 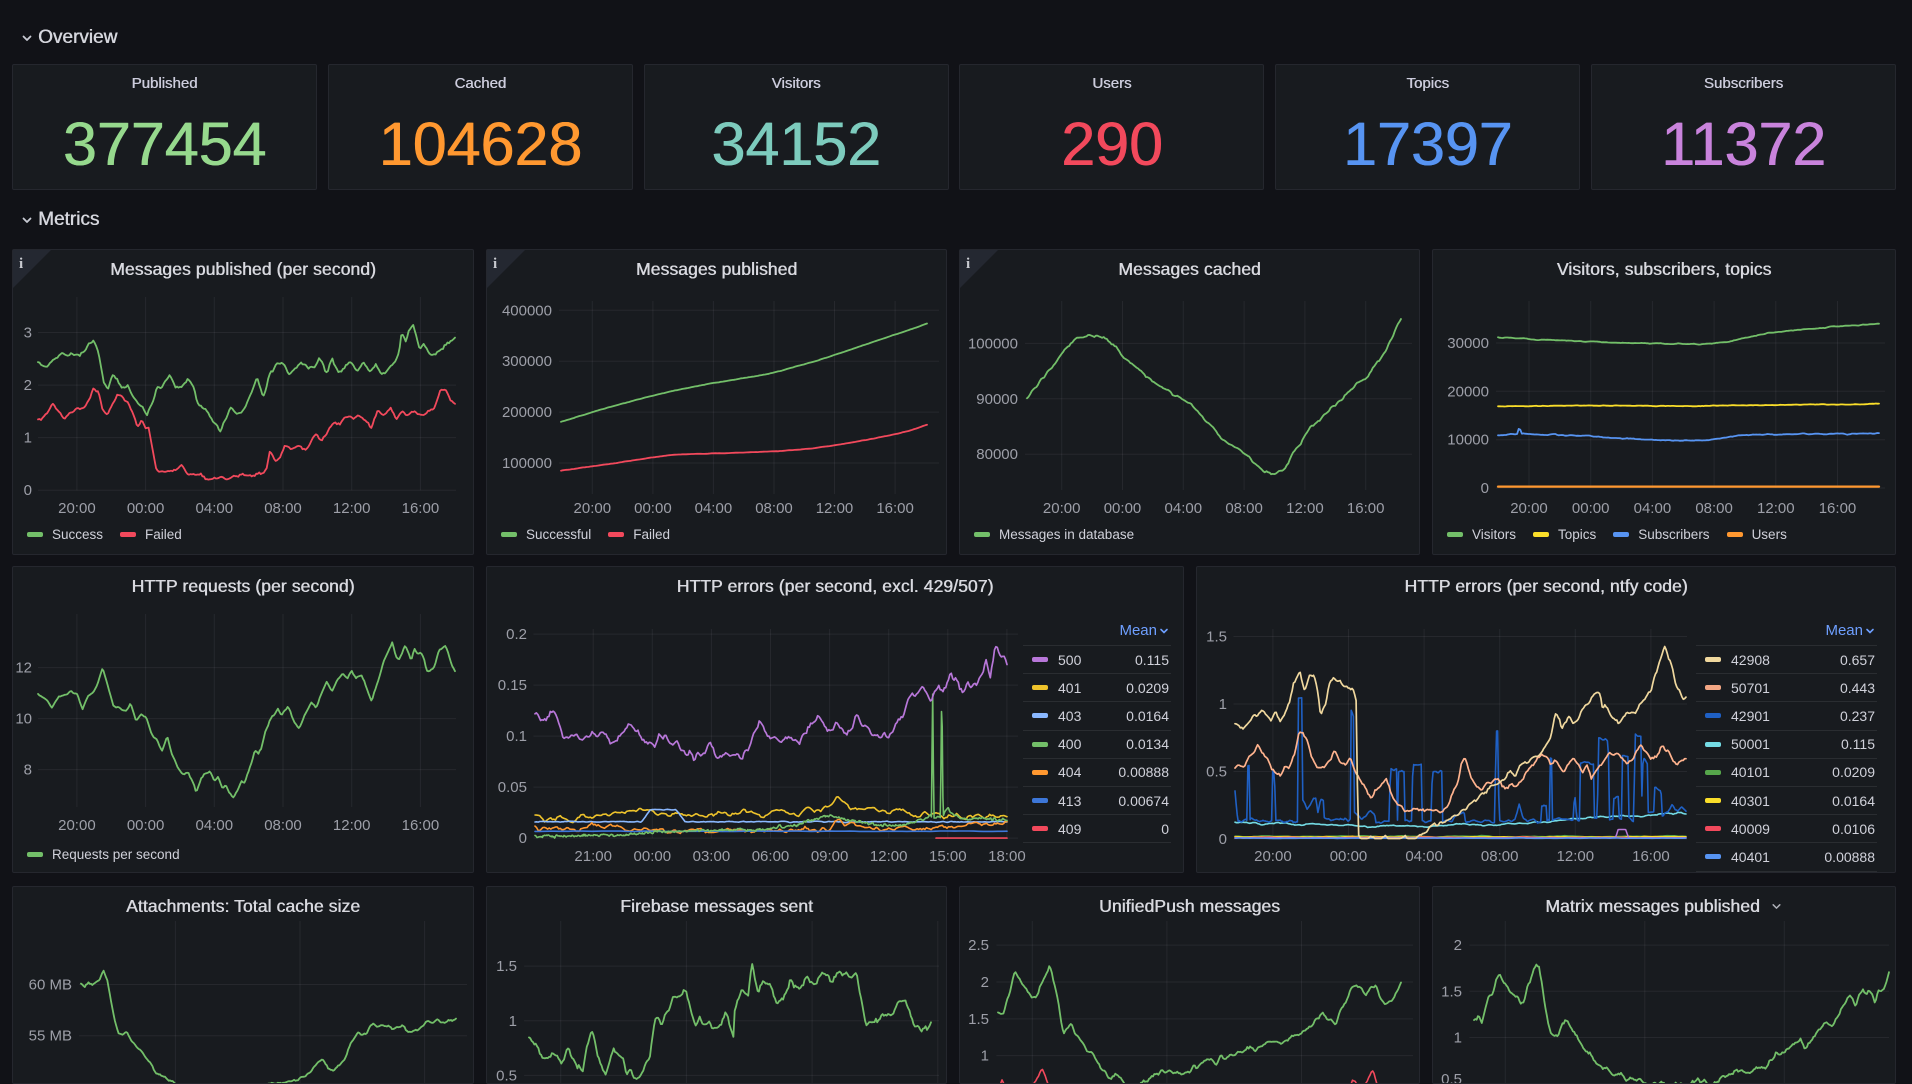 What do you see at coordinates (1007, 856) in the screenshot?
I see `svg-text: 18:00` at bounding box center [1007, 856].